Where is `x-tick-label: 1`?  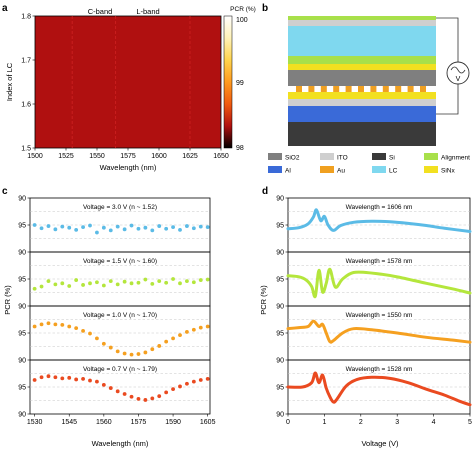
x-tick-label: 1 is located at coordinates (324, 422).